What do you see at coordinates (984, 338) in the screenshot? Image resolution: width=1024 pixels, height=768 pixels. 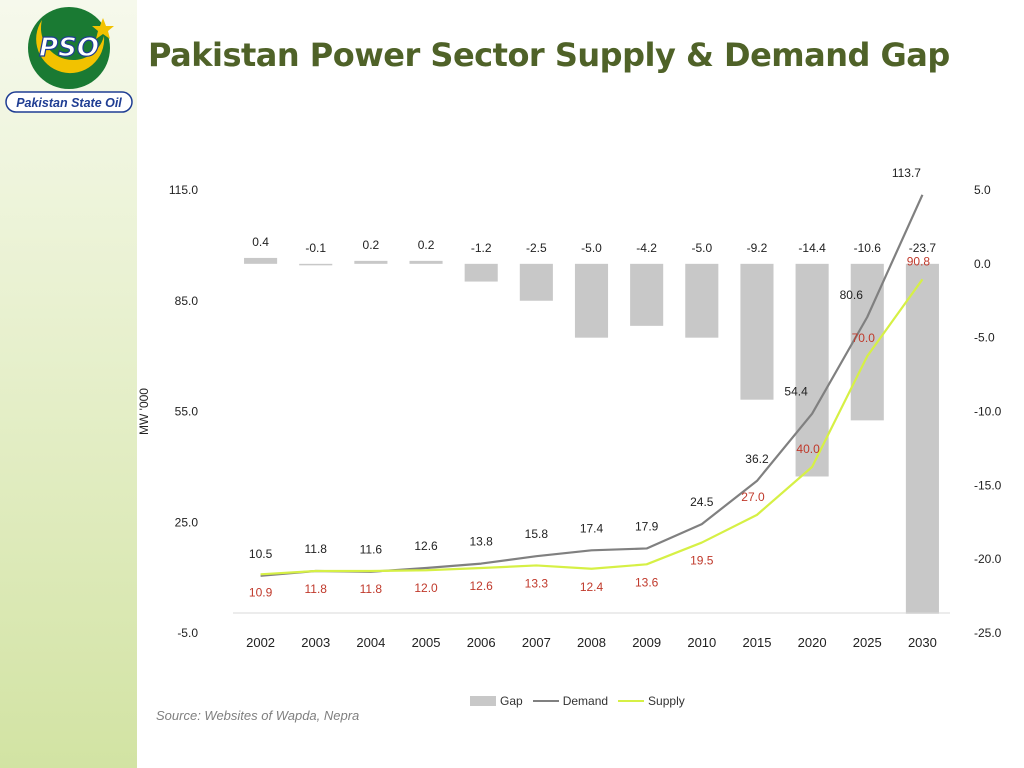 I see `y2-tick--5.0: -5.0` at bounding box center [984, 338].